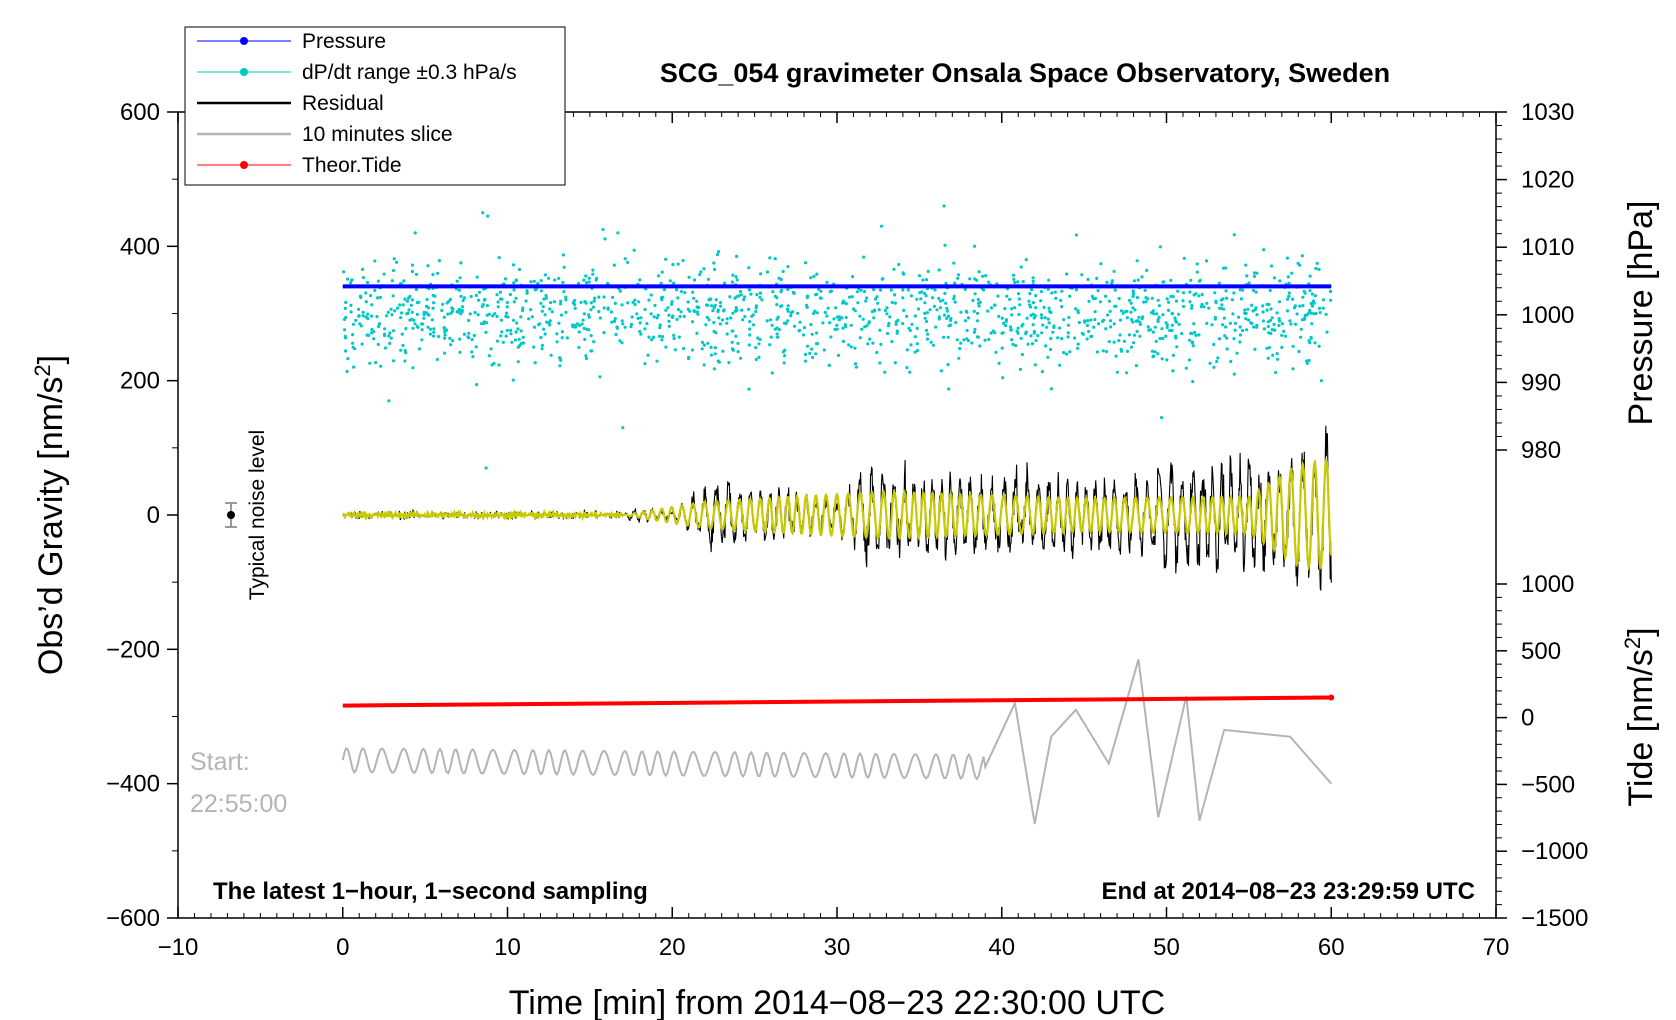  I want to click on pressure-tick-label: 980, so click(1541, 450).